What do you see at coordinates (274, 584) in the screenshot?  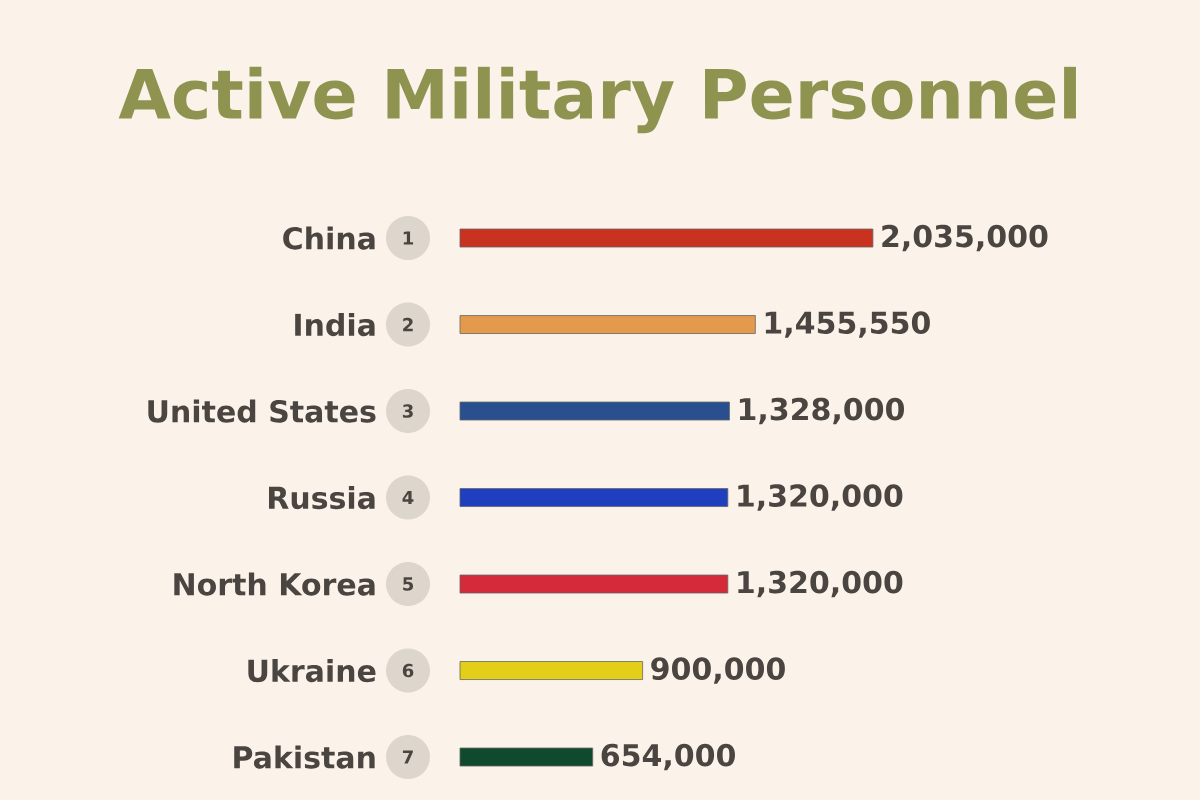 I see `y-tick-label: North Korea` at bounding box center [274, 584].